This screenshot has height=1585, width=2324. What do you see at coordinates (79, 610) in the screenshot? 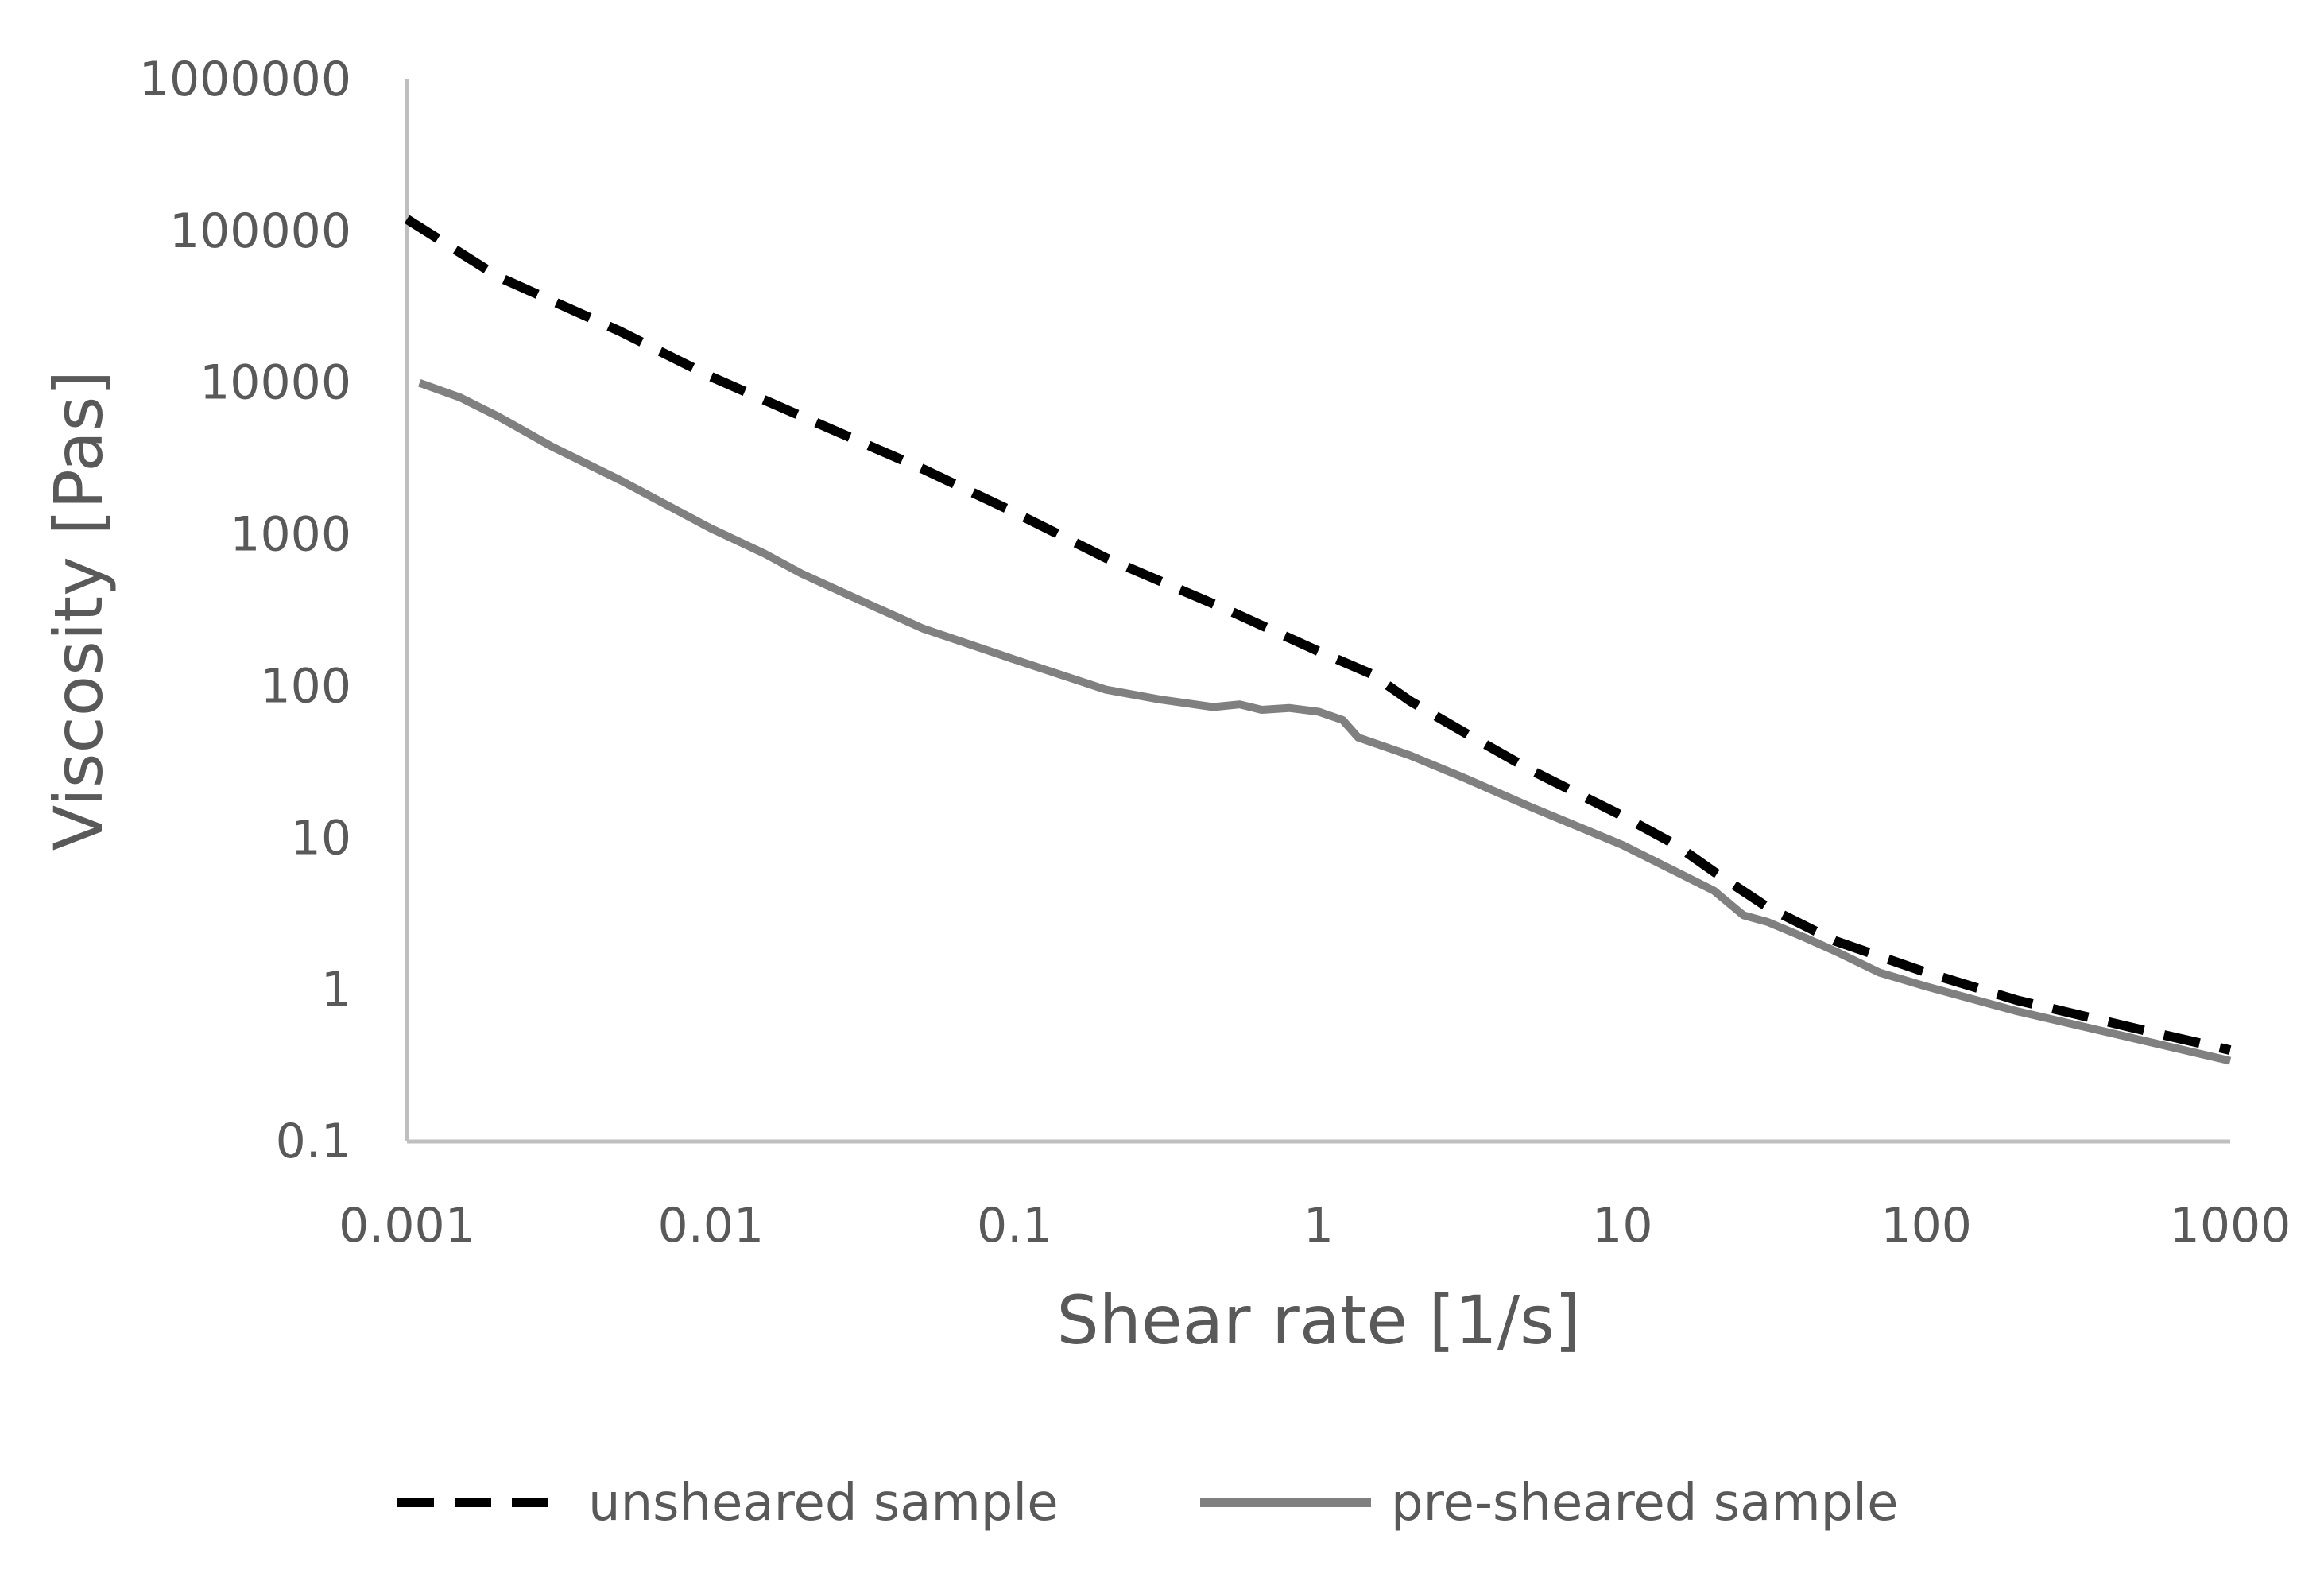
I see `y-axis-title: Viscosity [Pas]` at bounding box center [79, 610].